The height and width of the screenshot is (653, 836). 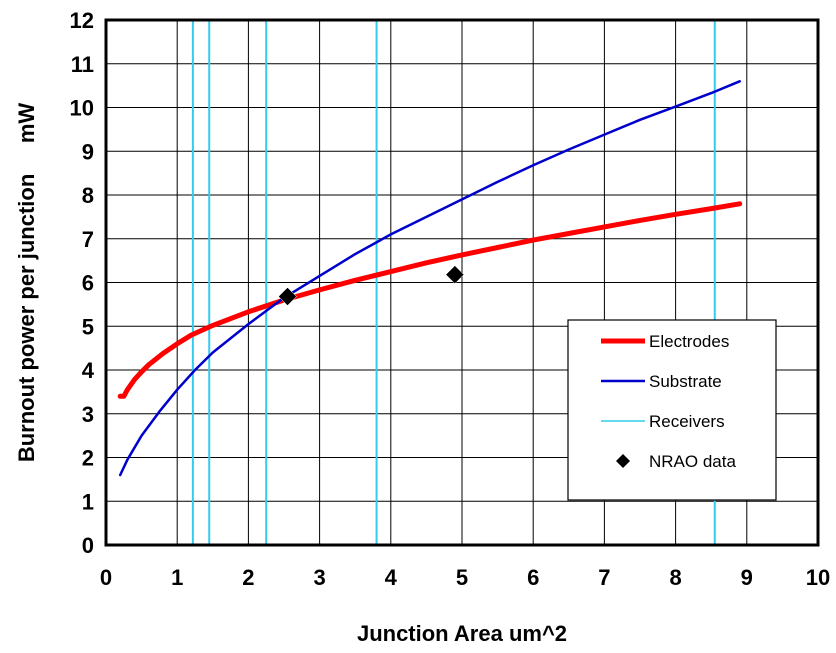 What do you see at coordinates (692, 461) in the screenshot?
I see `legend-label-nrao-data: NRAO data` at bounding box center [692, 461].